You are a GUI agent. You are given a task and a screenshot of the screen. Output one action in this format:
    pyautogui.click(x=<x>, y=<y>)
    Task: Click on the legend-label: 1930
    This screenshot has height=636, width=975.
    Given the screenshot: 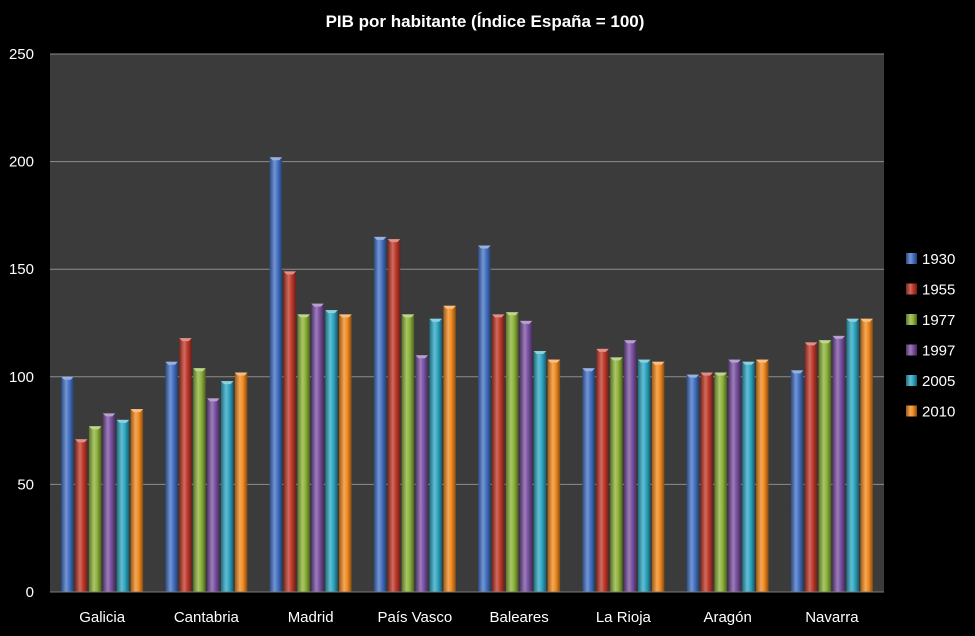 What is the action you would take?
    pyautogui.click(x=938, y=259)
    